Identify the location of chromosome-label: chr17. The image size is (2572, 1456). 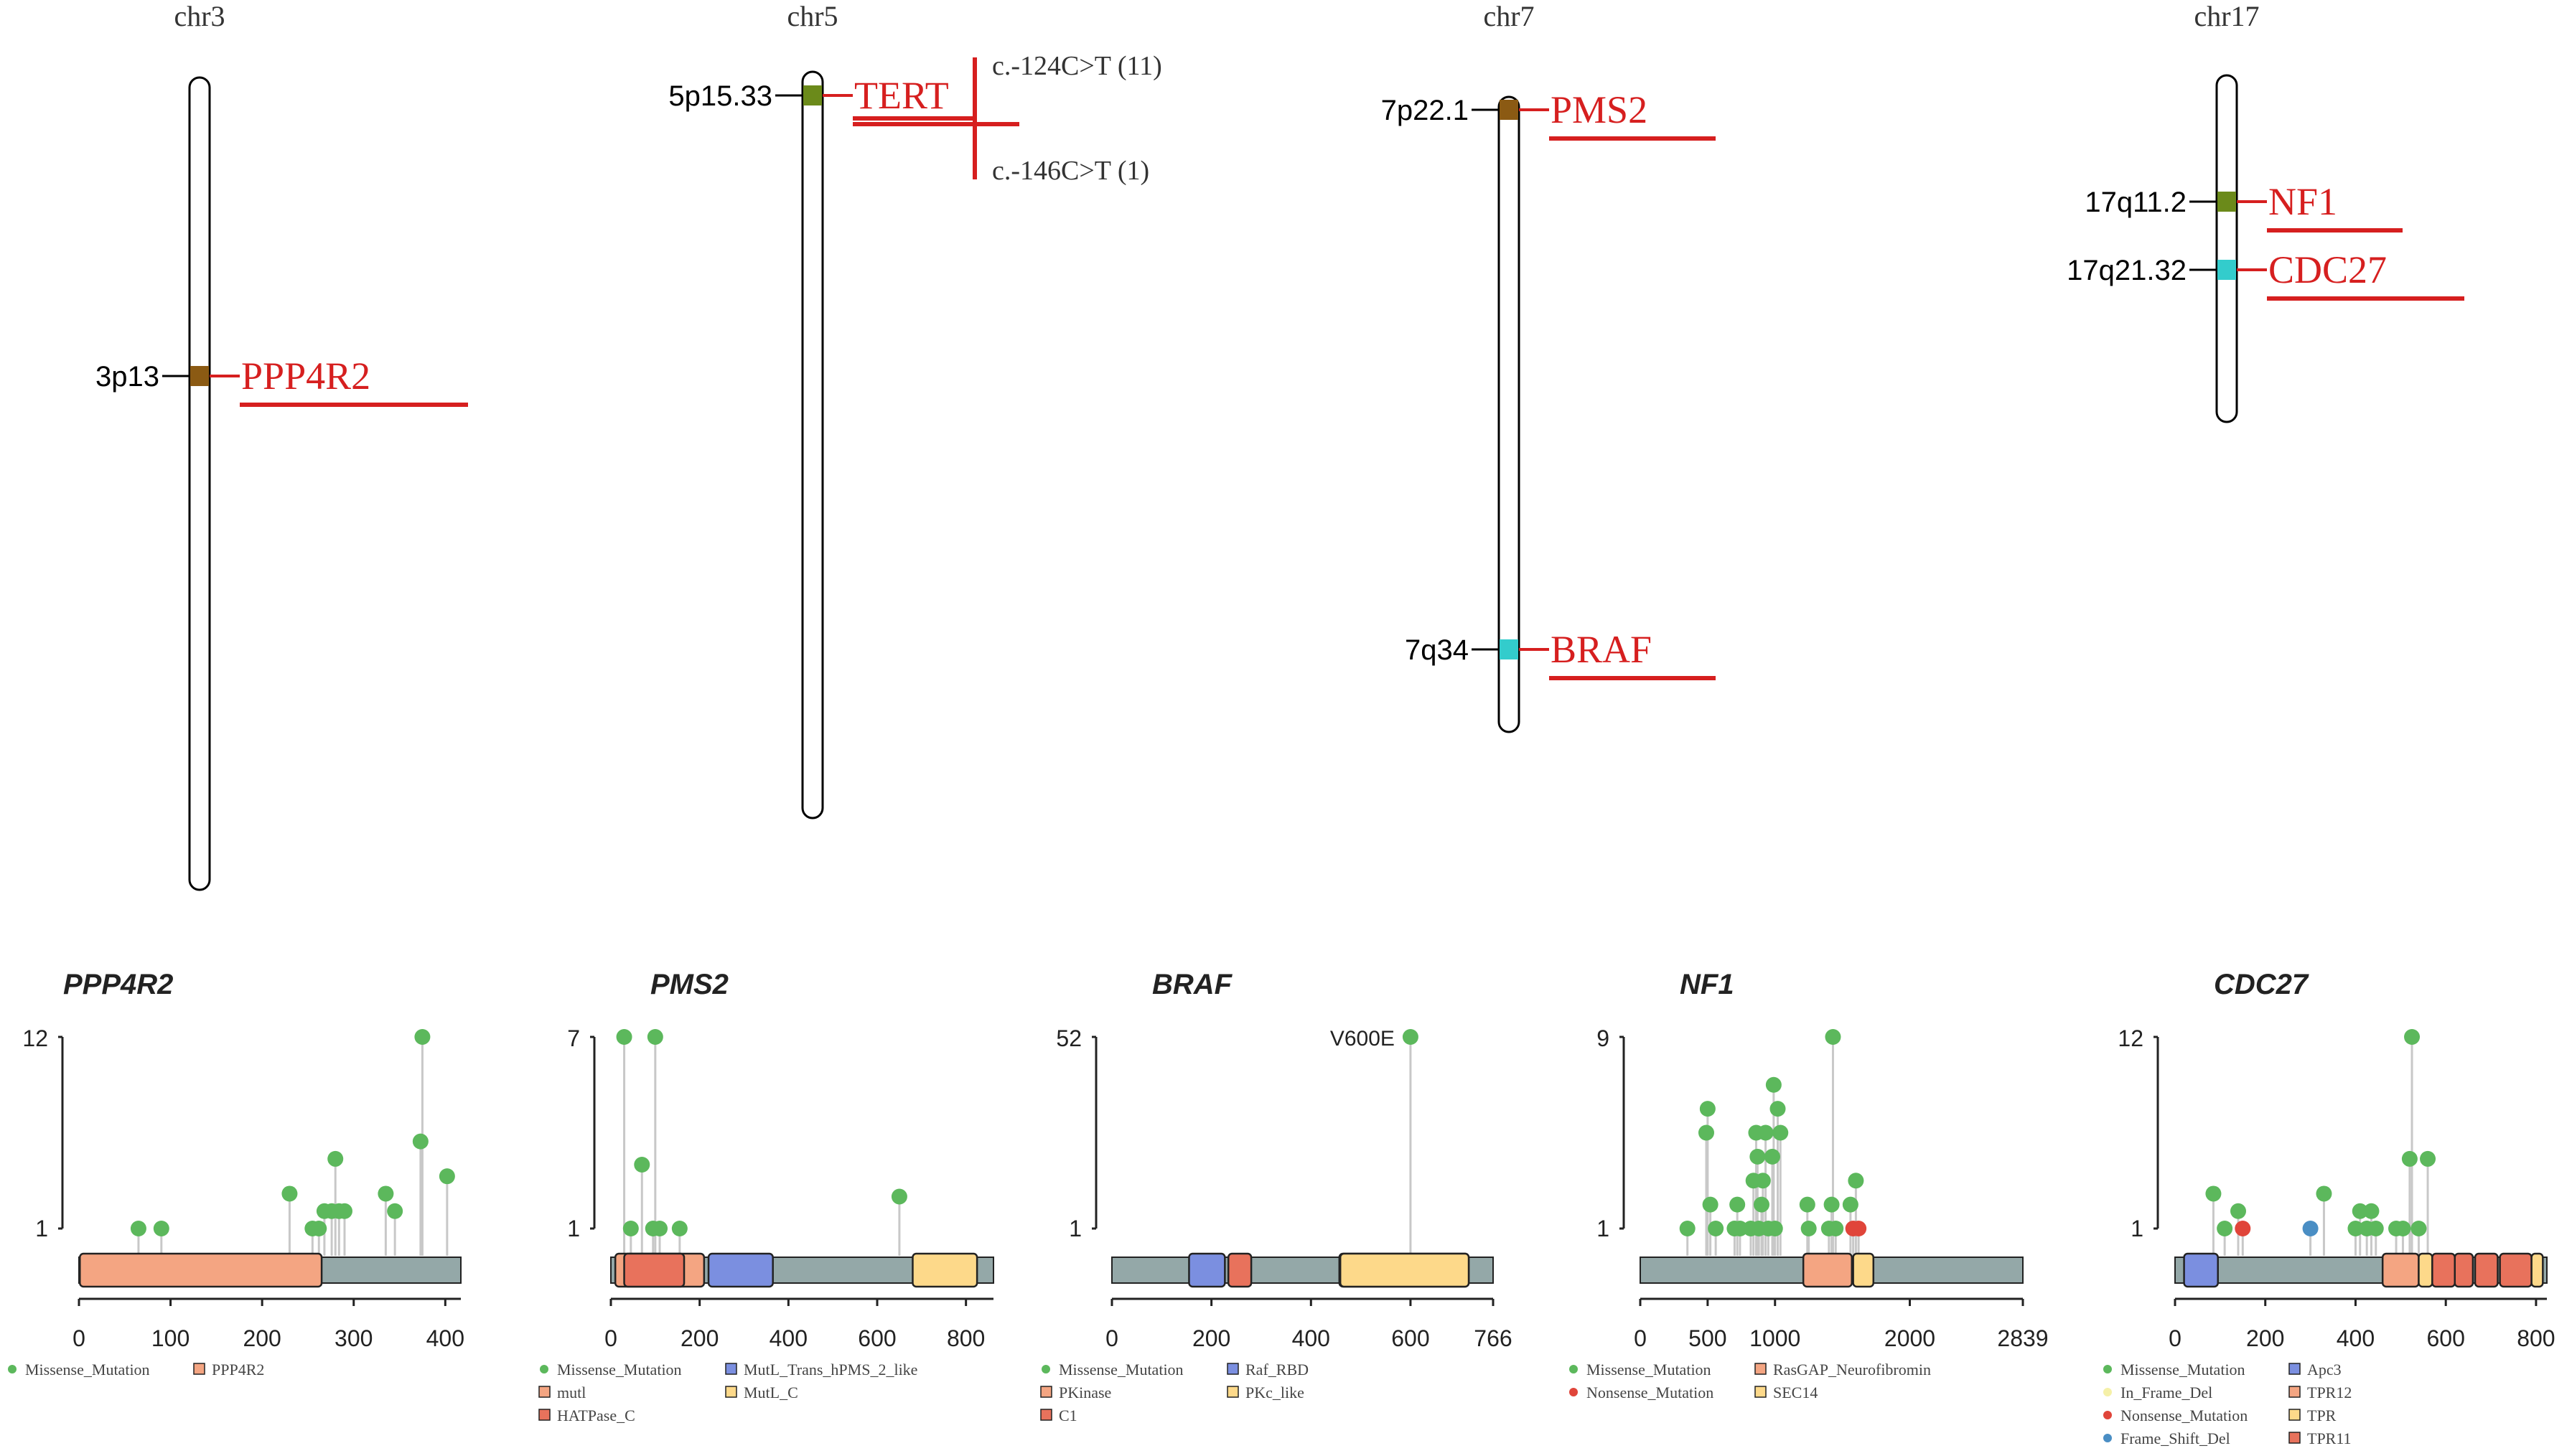
(2226, 16).